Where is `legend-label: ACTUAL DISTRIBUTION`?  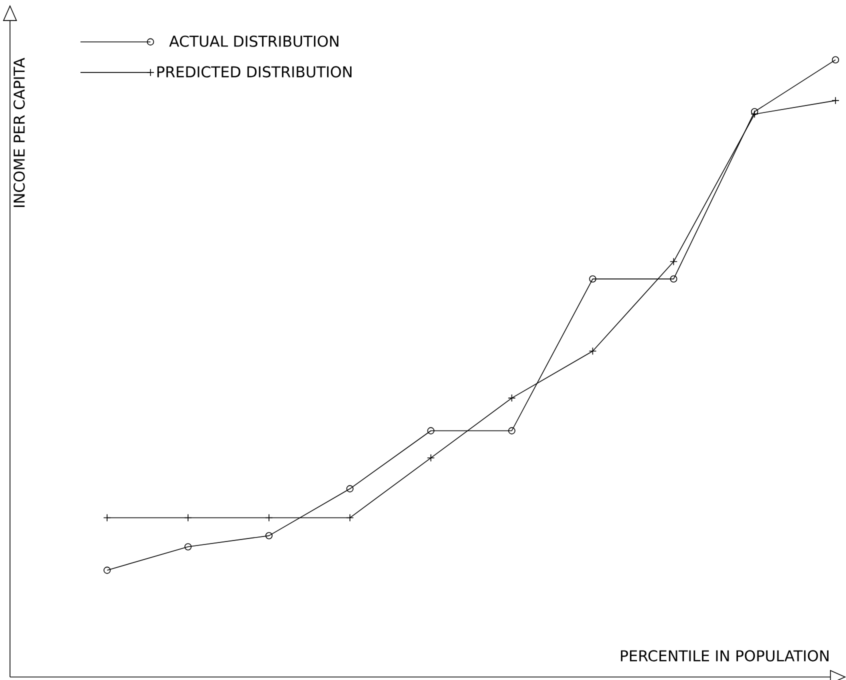 legend-label: ACTUAL DISTRIBUTION is located at coordinates (253, 41).